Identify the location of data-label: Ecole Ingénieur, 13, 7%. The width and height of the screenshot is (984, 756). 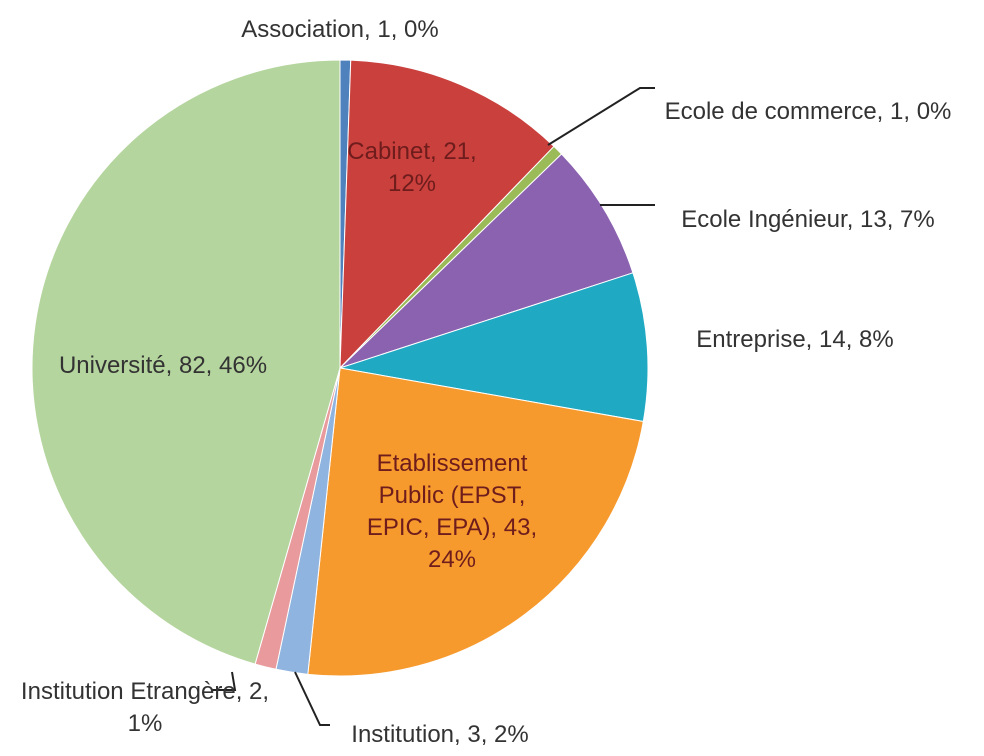
(808, 219).